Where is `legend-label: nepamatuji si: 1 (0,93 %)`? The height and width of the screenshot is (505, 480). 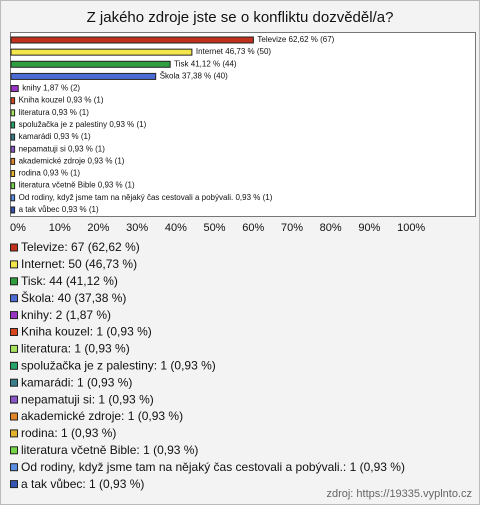
legend-label: nepamatuji si: 1 (0,93 %) is located at coordinates (87, 399).